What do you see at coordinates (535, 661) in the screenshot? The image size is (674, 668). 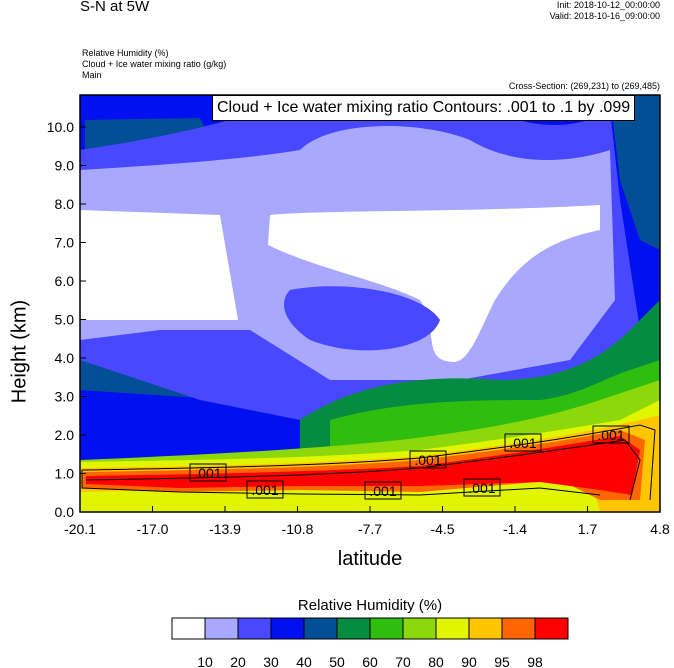 I see `colorbar-label: 98` at bounding box center [535, 661].